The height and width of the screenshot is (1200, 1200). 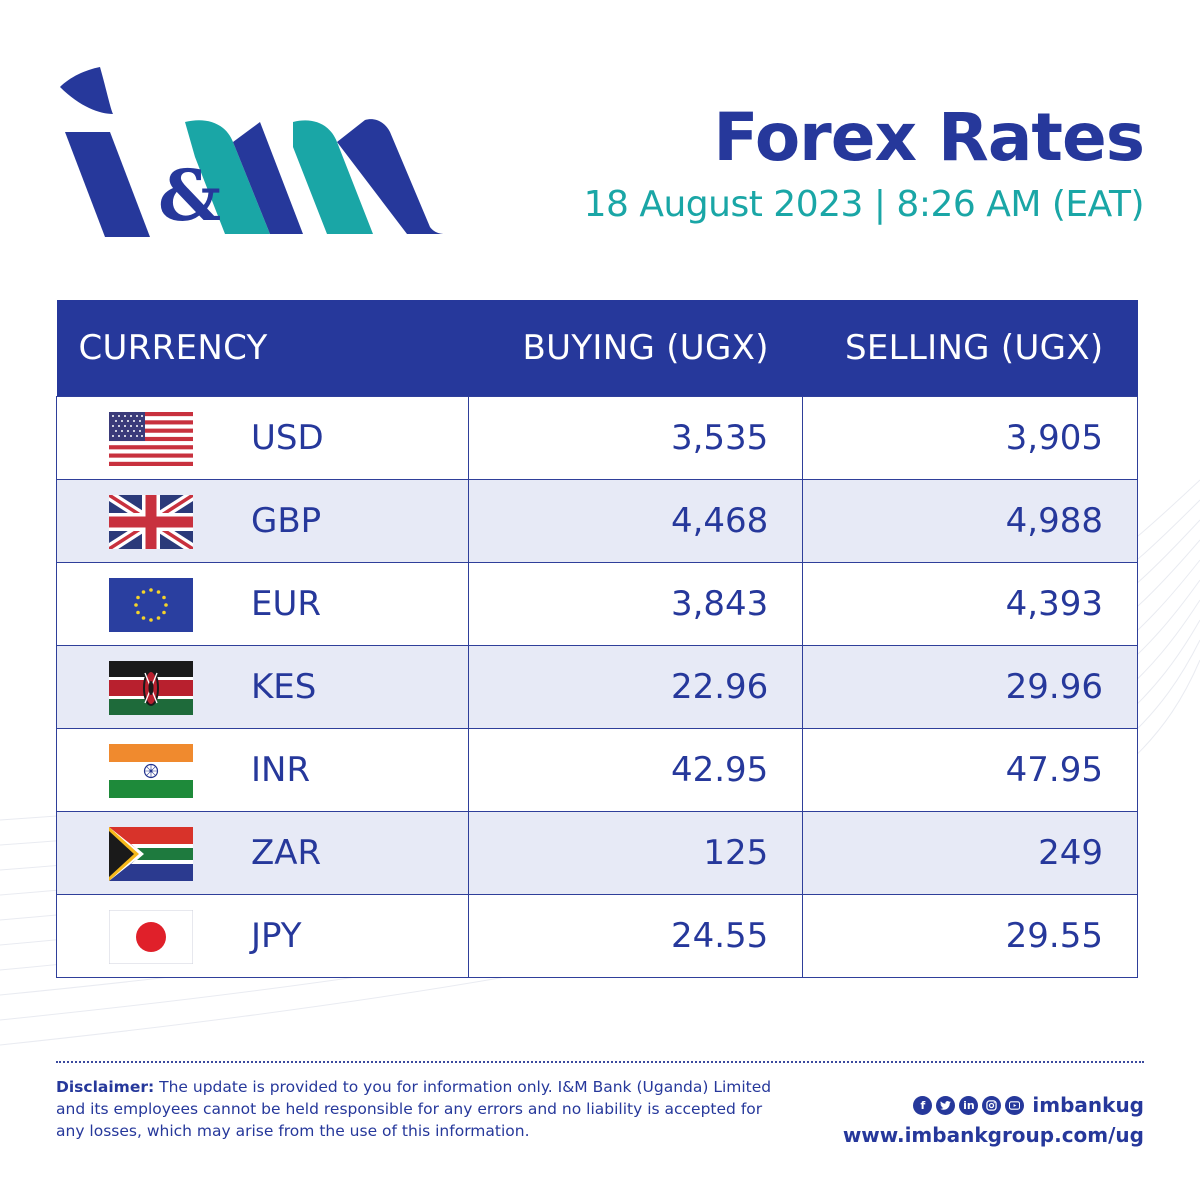 What do you see at coordinates (286, 603) in the screenshot?
I see `currency-code: EUR` at bounding box center [286, 603].